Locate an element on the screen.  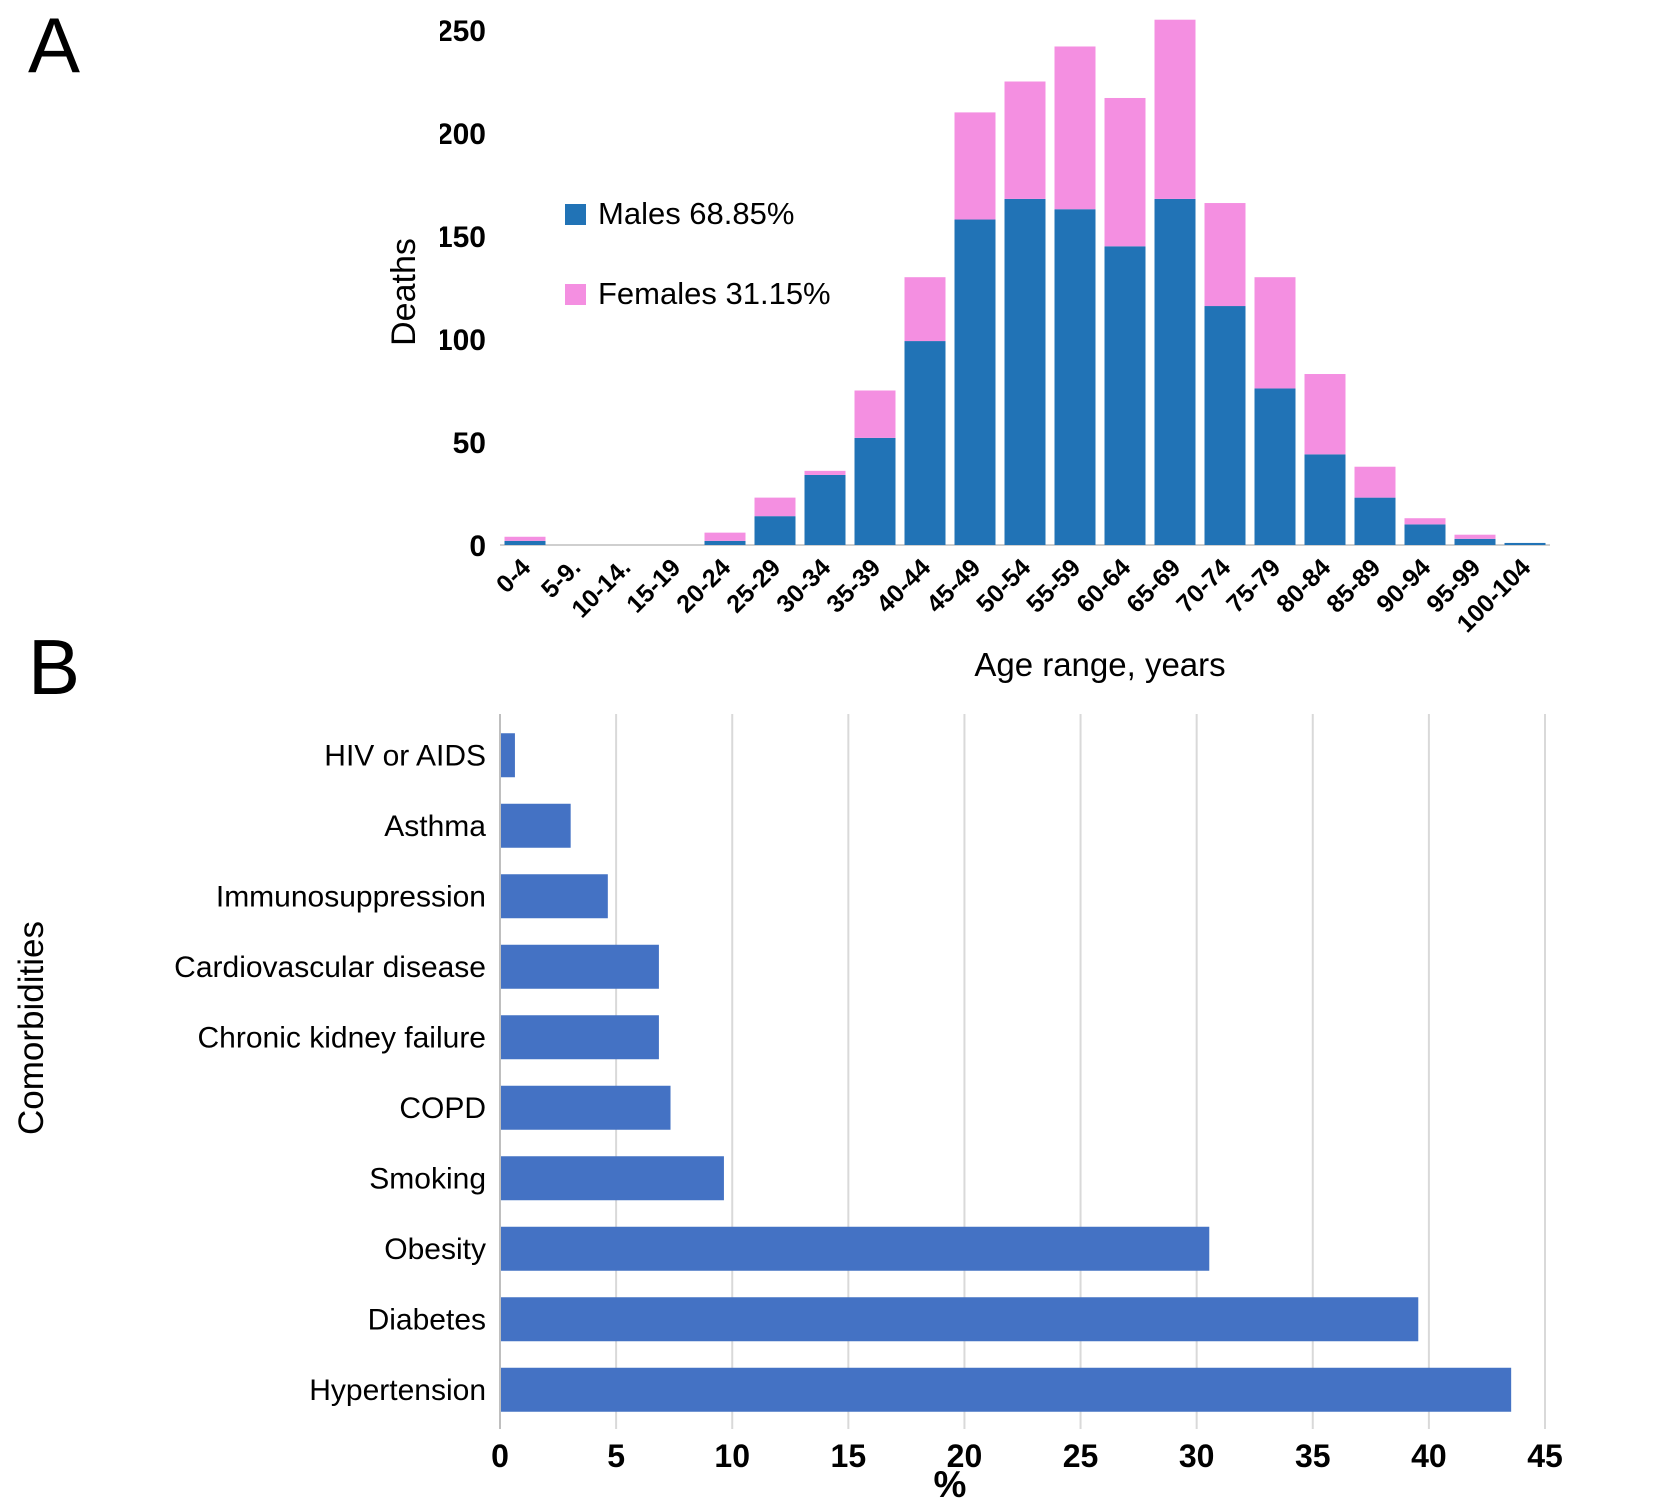
comorbidity-bar-diabetes is located at coordinates (960, 1319).